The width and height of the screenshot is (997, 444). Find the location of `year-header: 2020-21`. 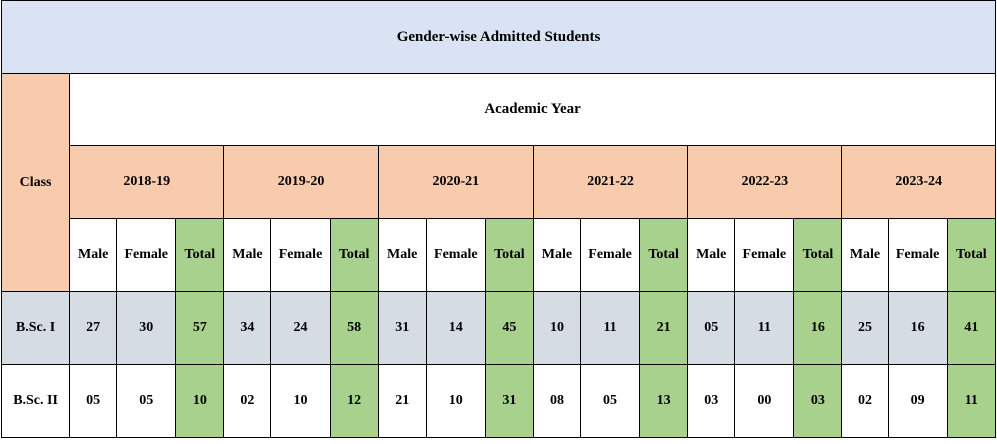

year-header: 2020-21 is located at coordinates (455, 182).